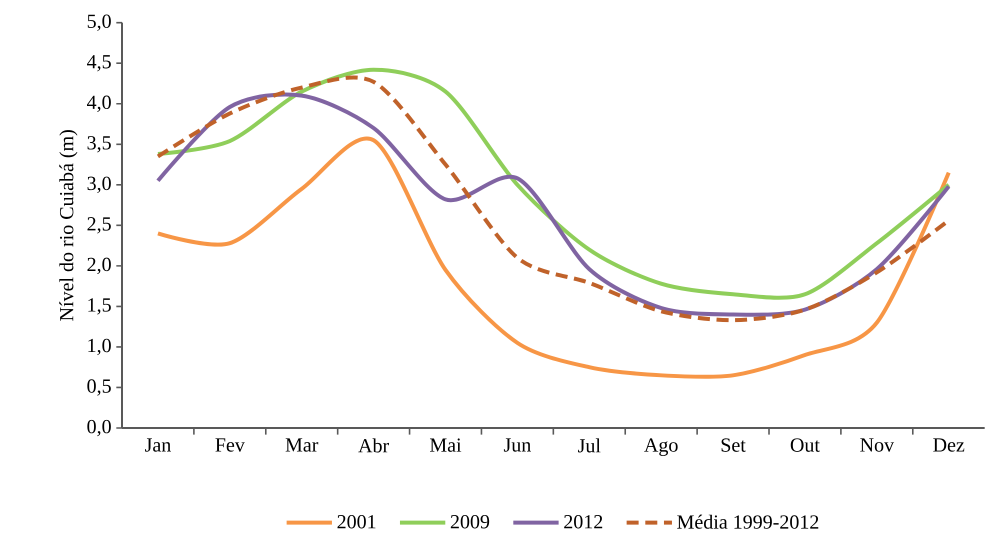 This screenshot has width=998, height=536. Describe the element at coordinates (230, 445) in the screenshot. I see `x-tick-label: Fev` at that location.